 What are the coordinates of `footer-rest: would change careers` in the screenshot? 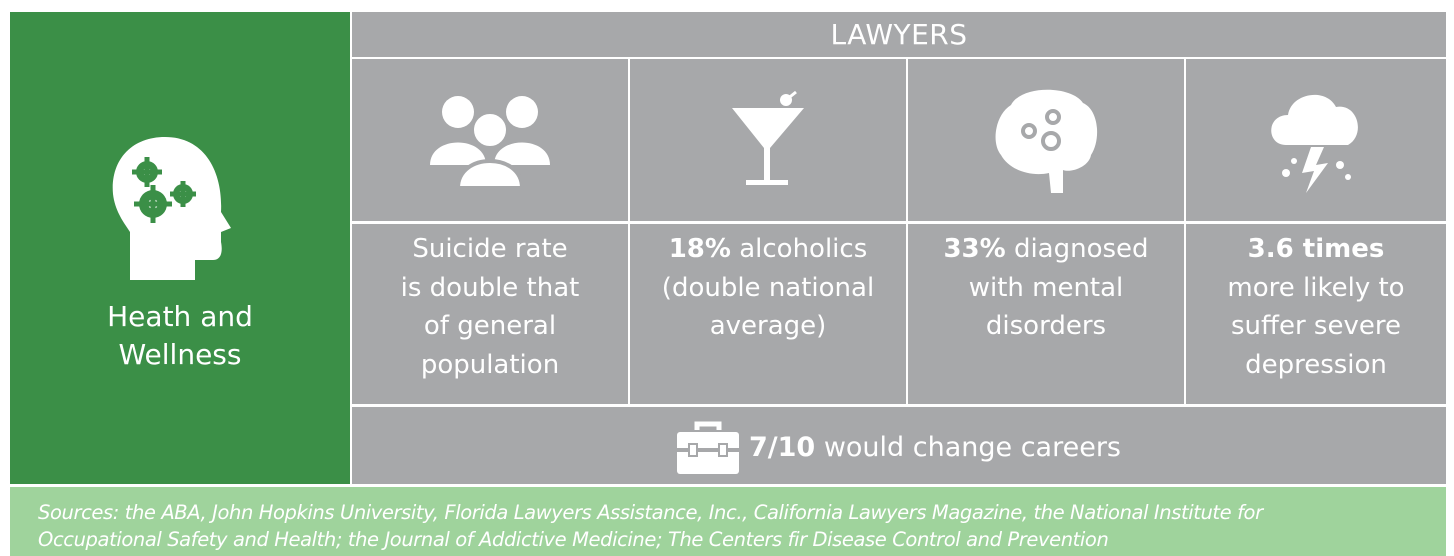 It's located at (972, 447).